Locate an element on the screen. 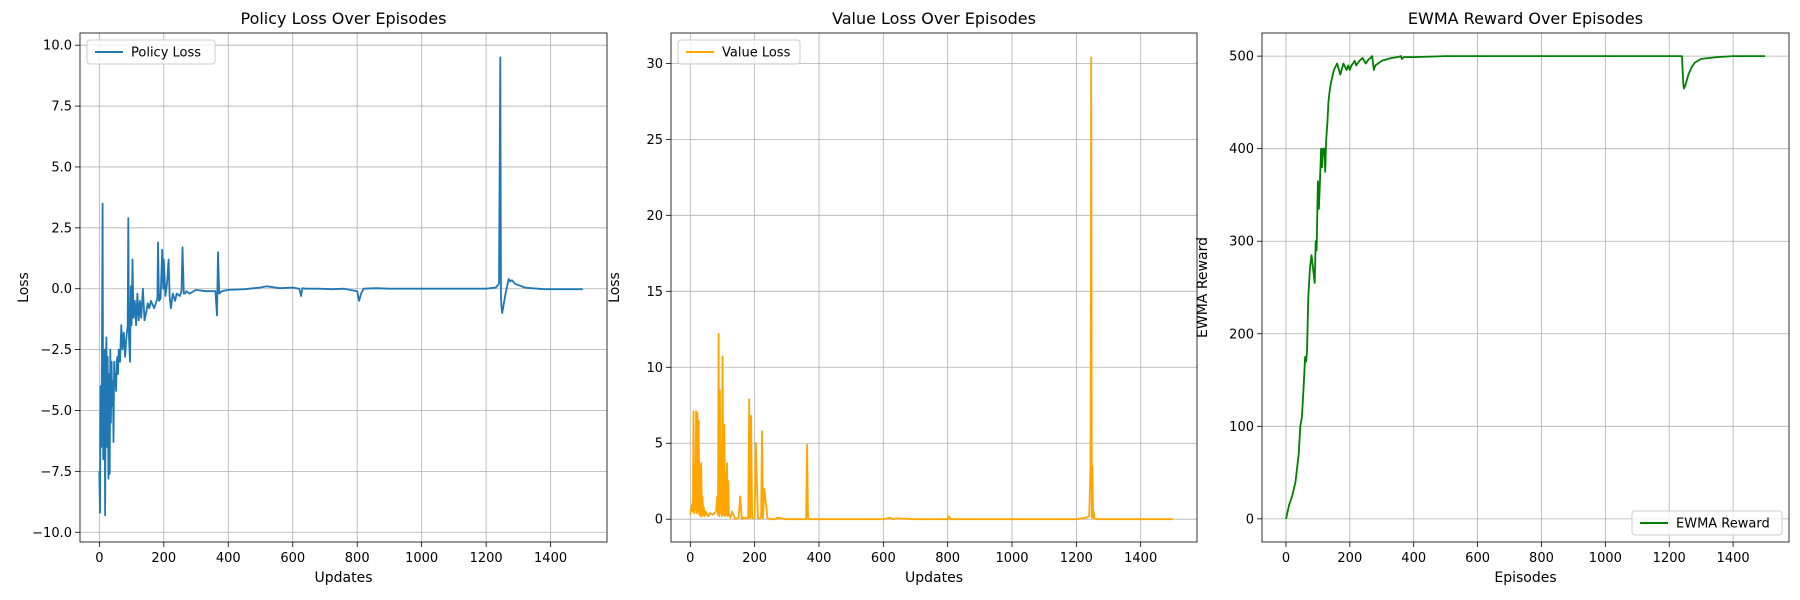 Image resolution: width=1800 pixels, height=600 pixels. policy-loss-title: Policy Loss Over Episodes is located at coordinates (343, 18).